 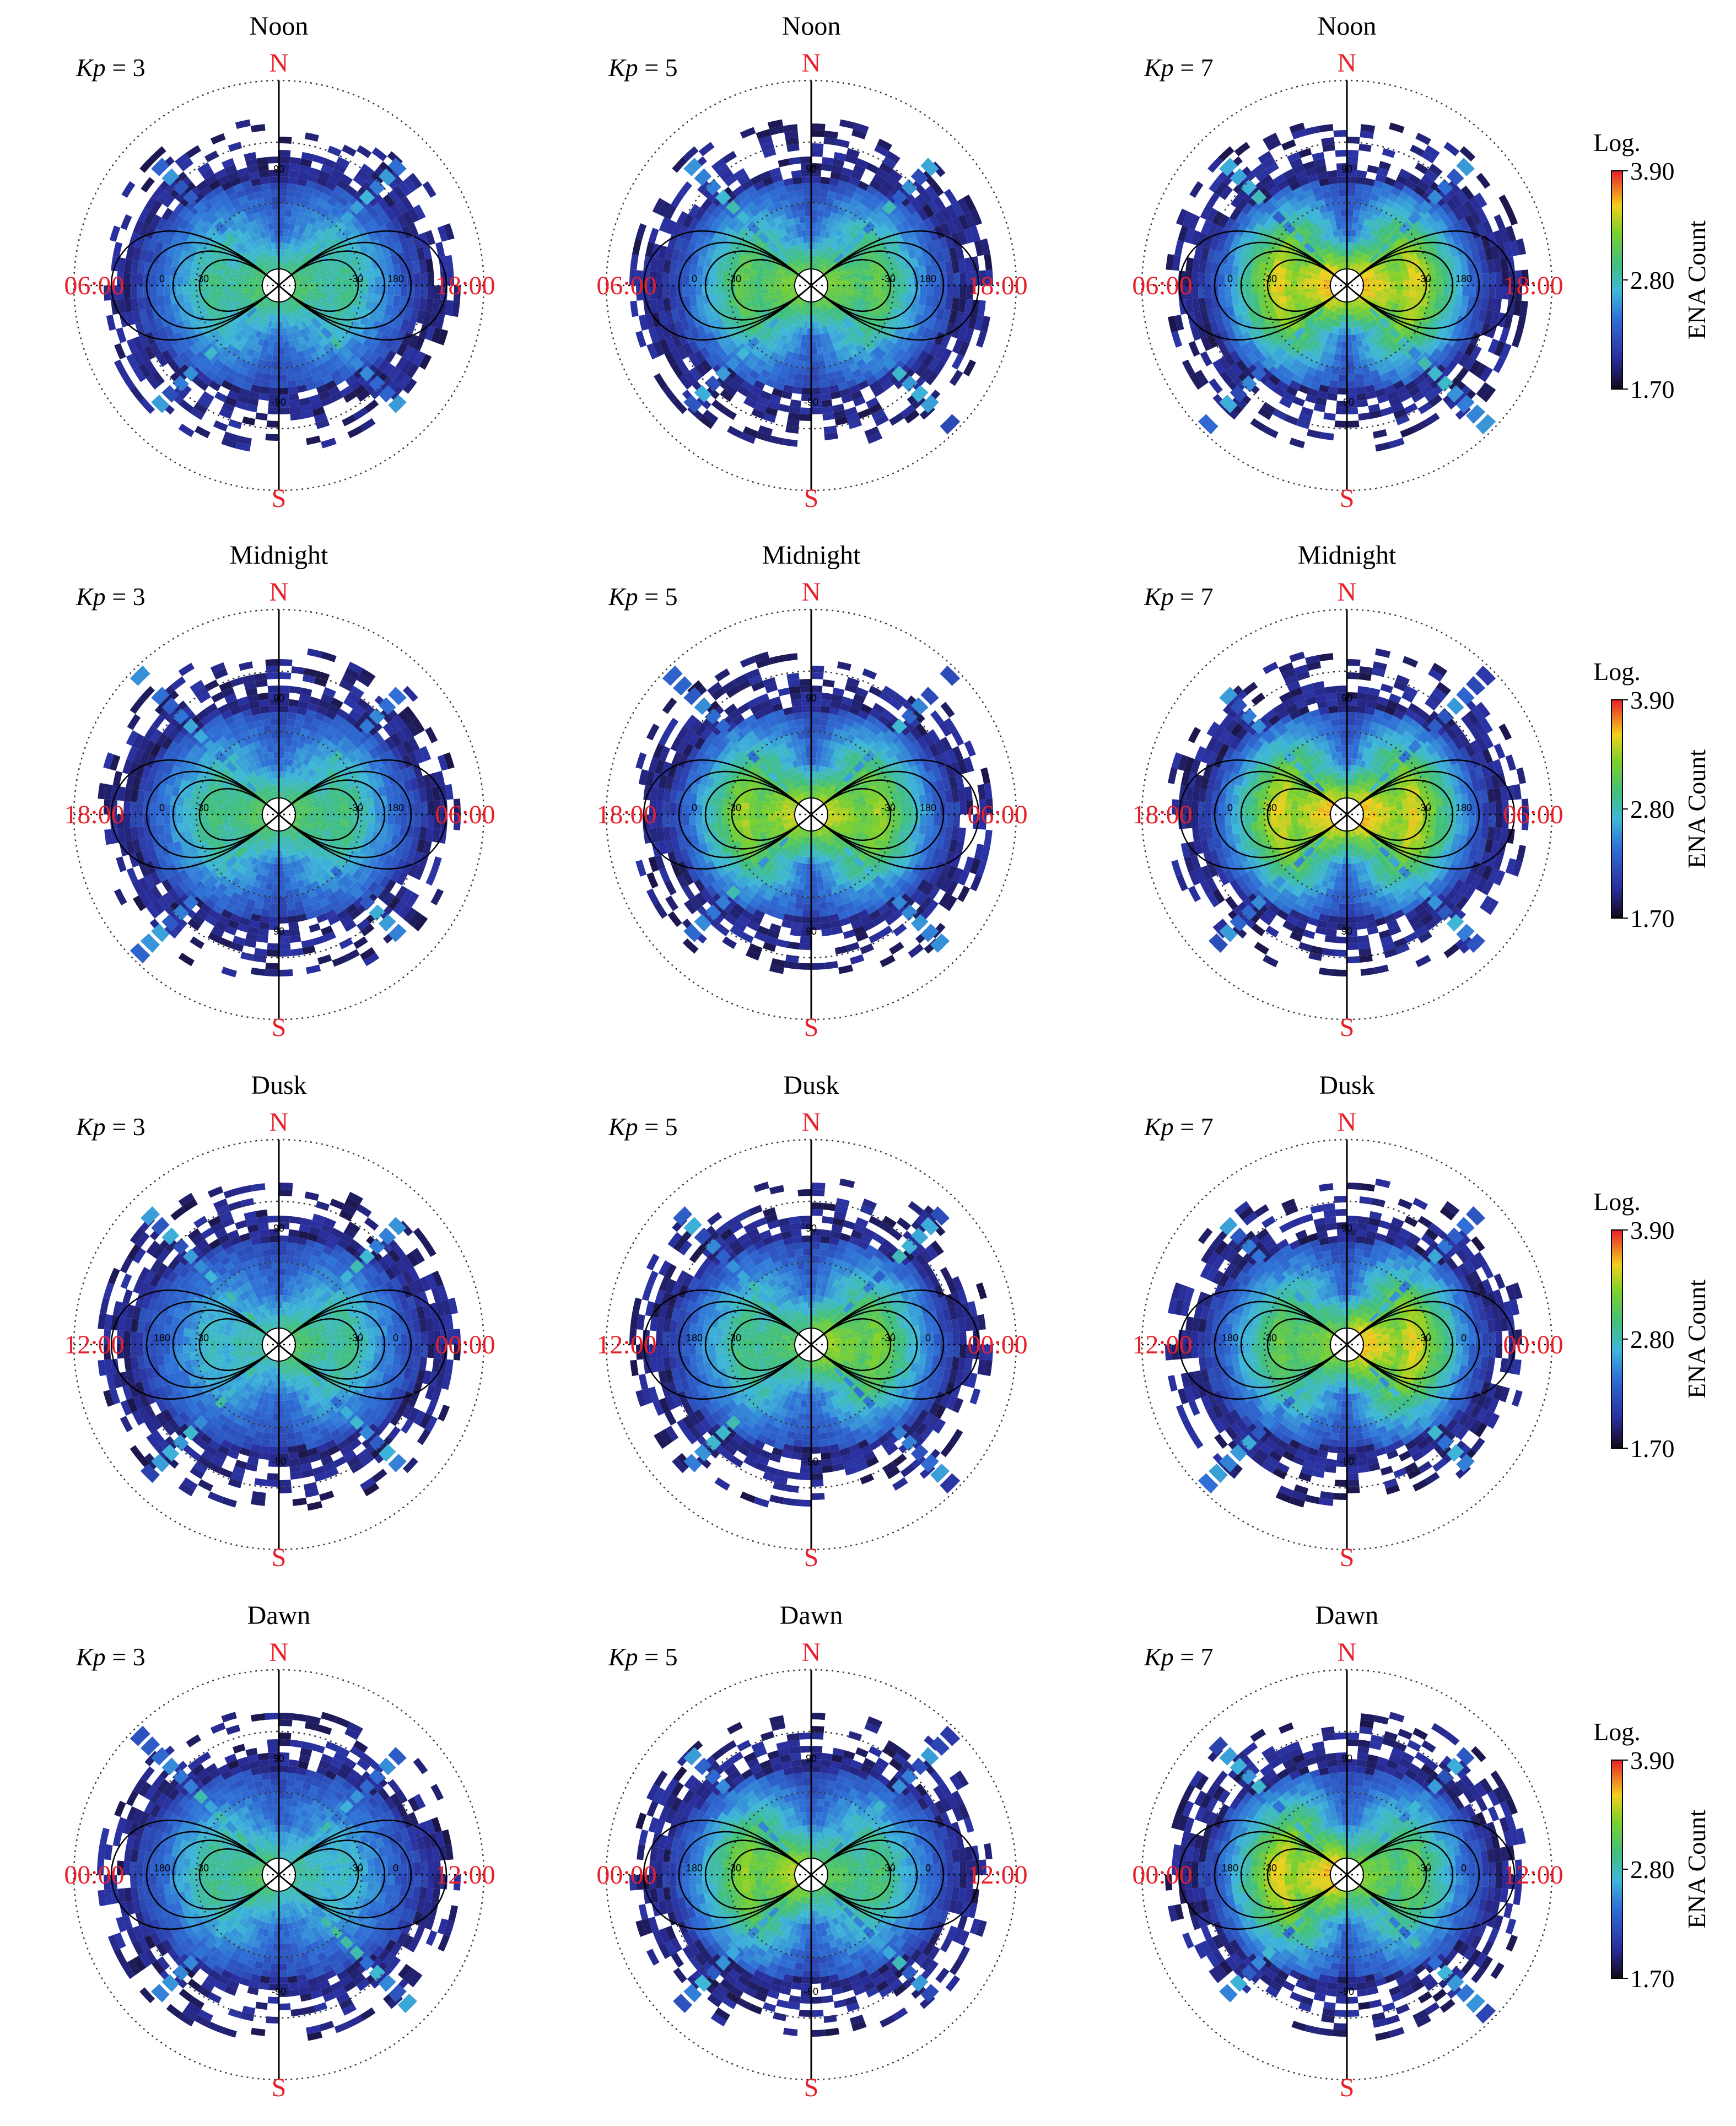 I want to click on inner-tick-label: 0, so click(x=162, y=278).